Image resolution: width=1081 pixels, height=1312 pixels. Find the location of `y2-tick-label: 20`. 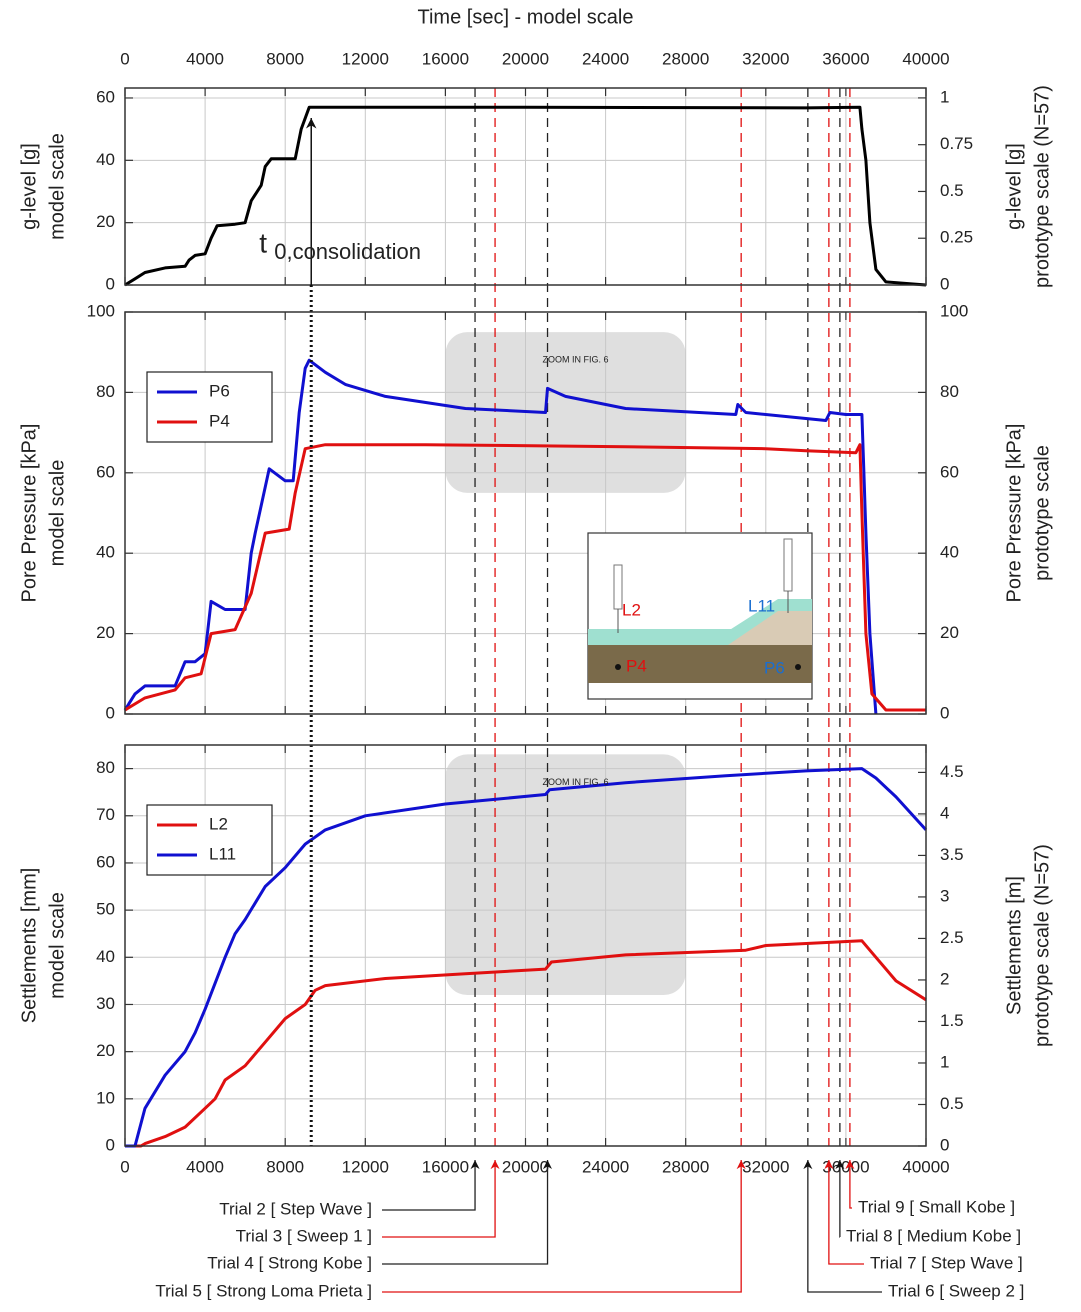

y2-tick-label: 20 is located at coordinates (949, 632).